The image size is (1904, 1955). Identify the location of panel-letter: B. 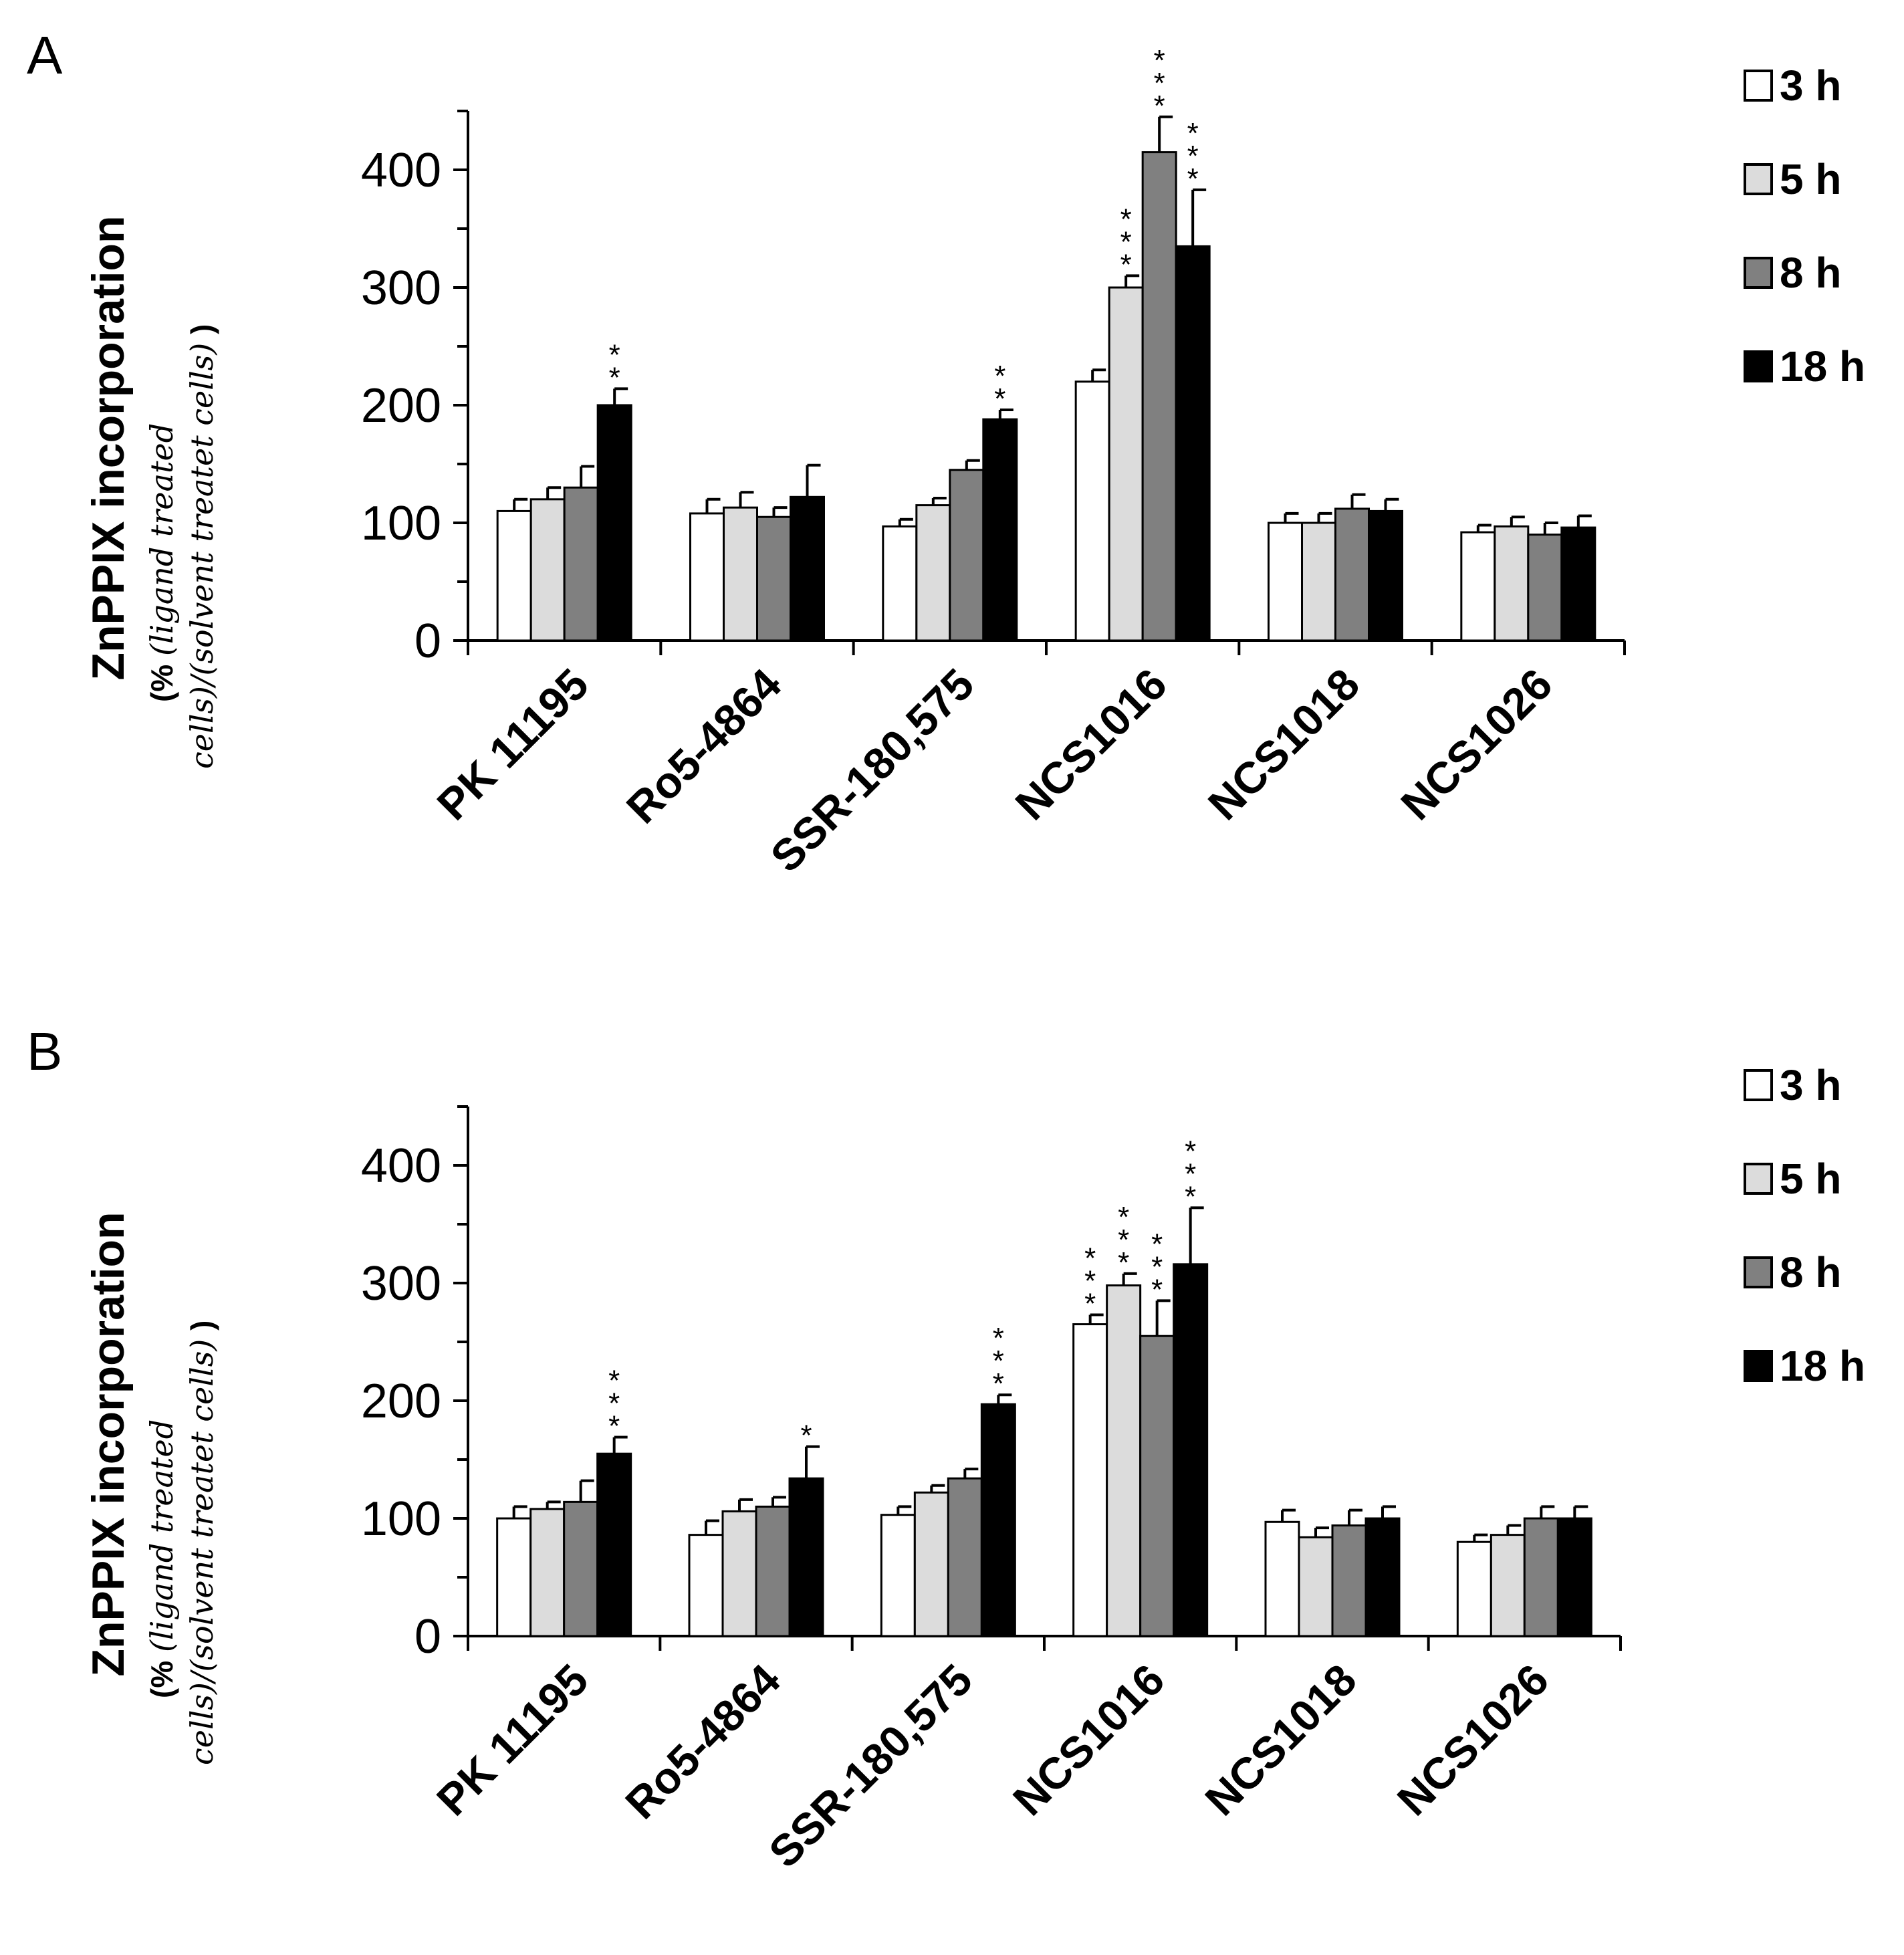
(44, 1051).